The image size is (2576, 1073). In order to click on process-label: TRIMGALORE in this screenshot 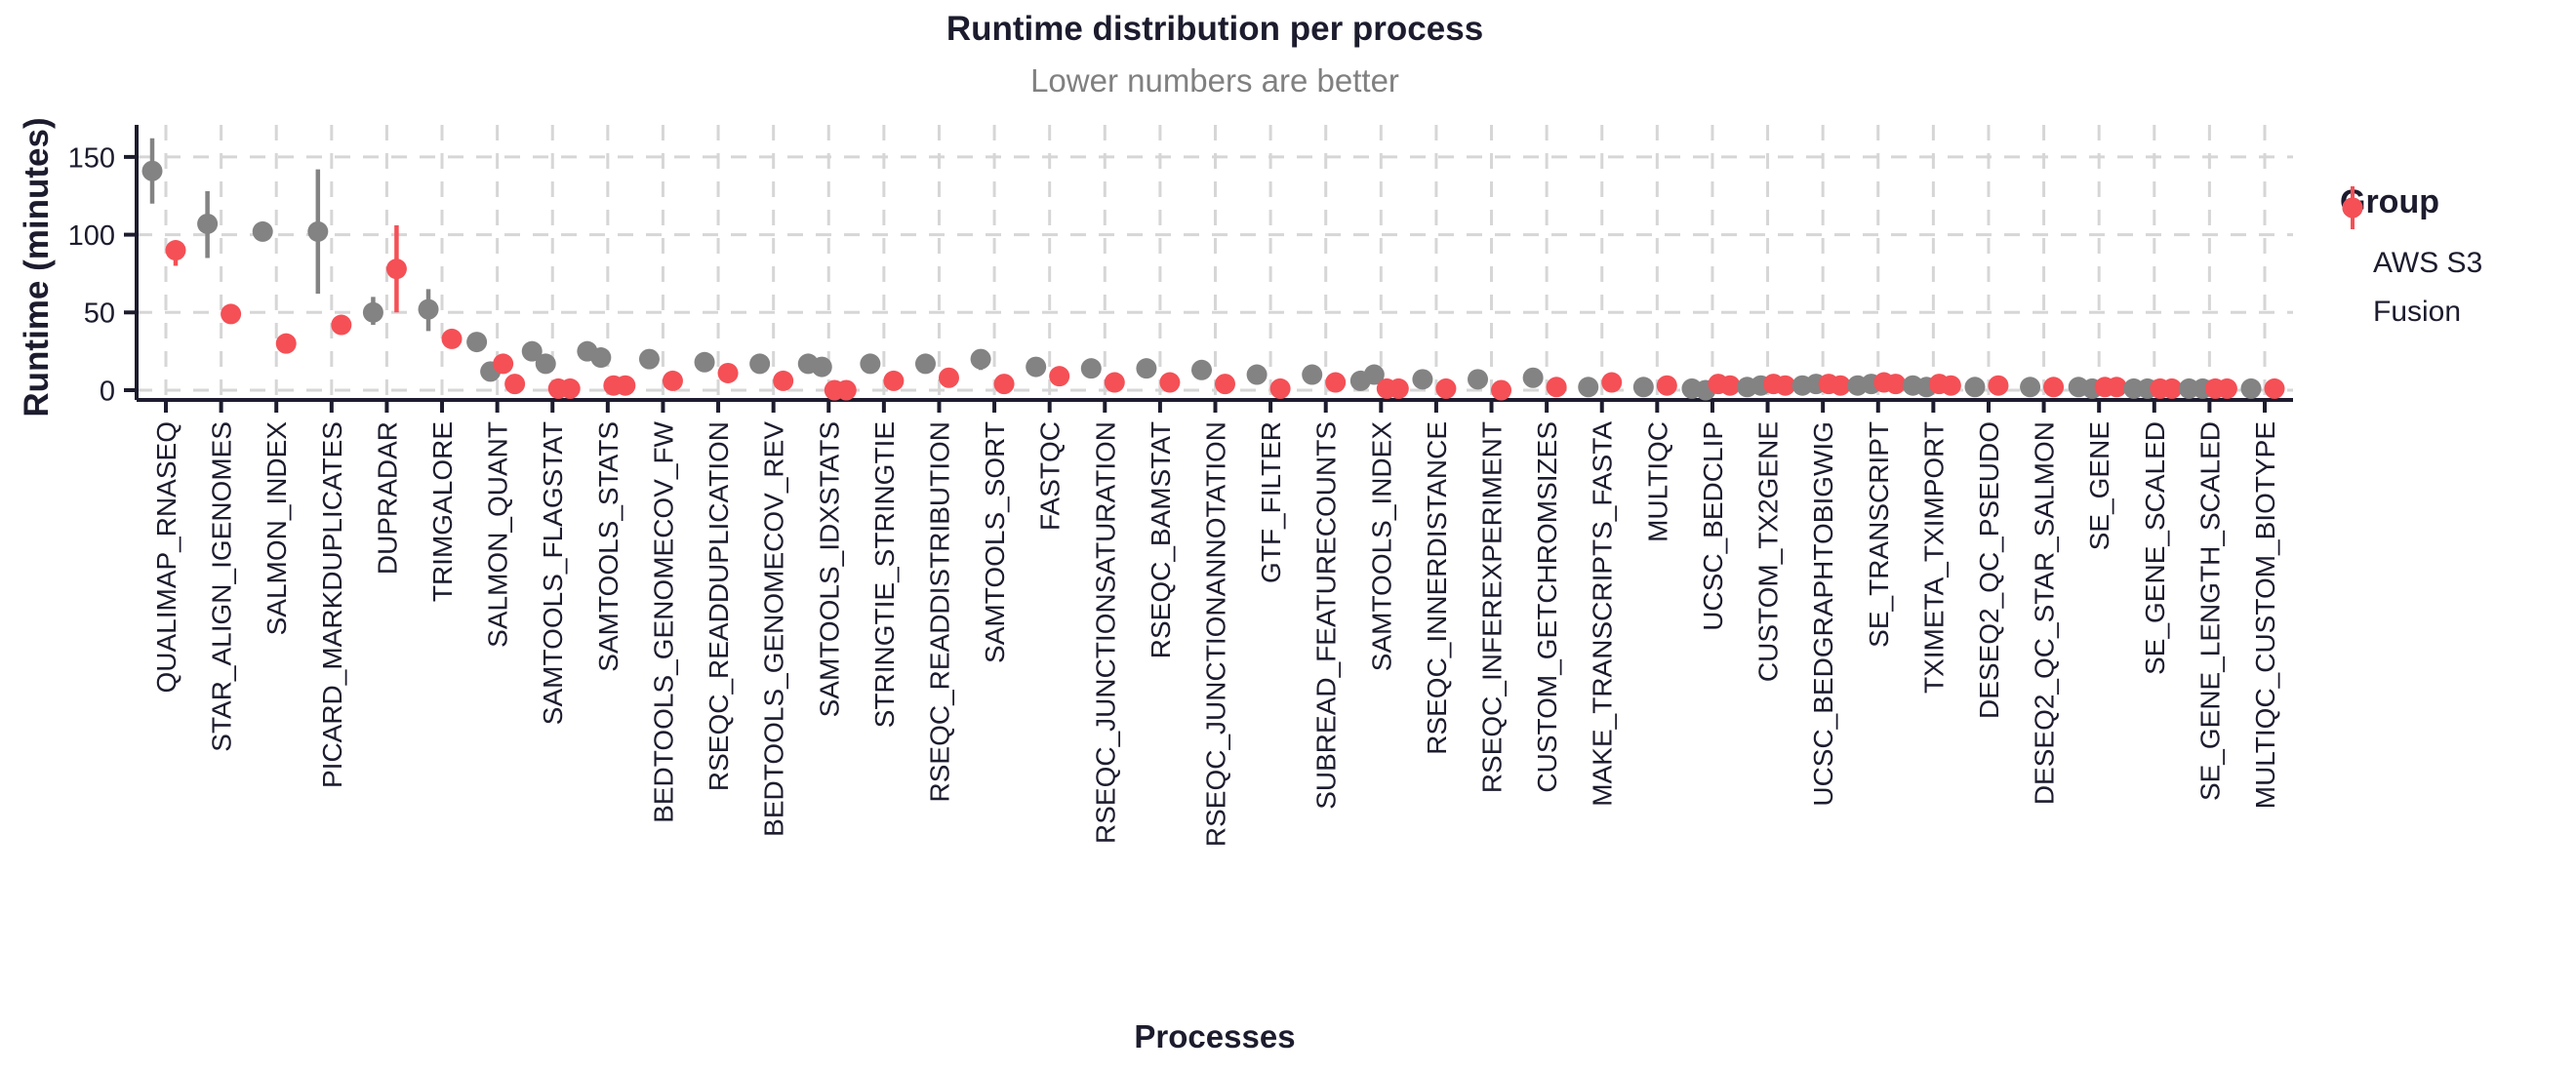, I will do `click(442, 511)`.